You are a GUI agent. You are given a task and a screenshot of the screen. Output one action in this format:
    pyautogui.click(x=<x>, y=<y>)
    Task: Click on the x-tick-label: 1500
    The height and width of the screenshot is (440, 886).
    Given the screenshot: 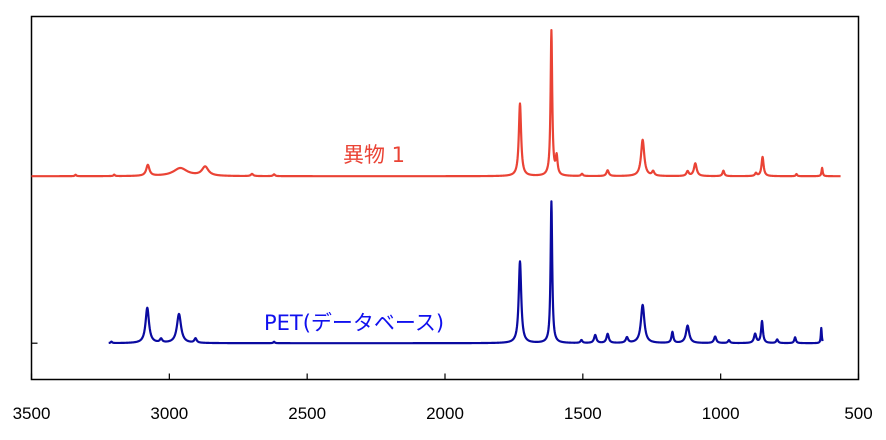 What is the action you would take?
    pyautogui.click(x=583, y=413)
    